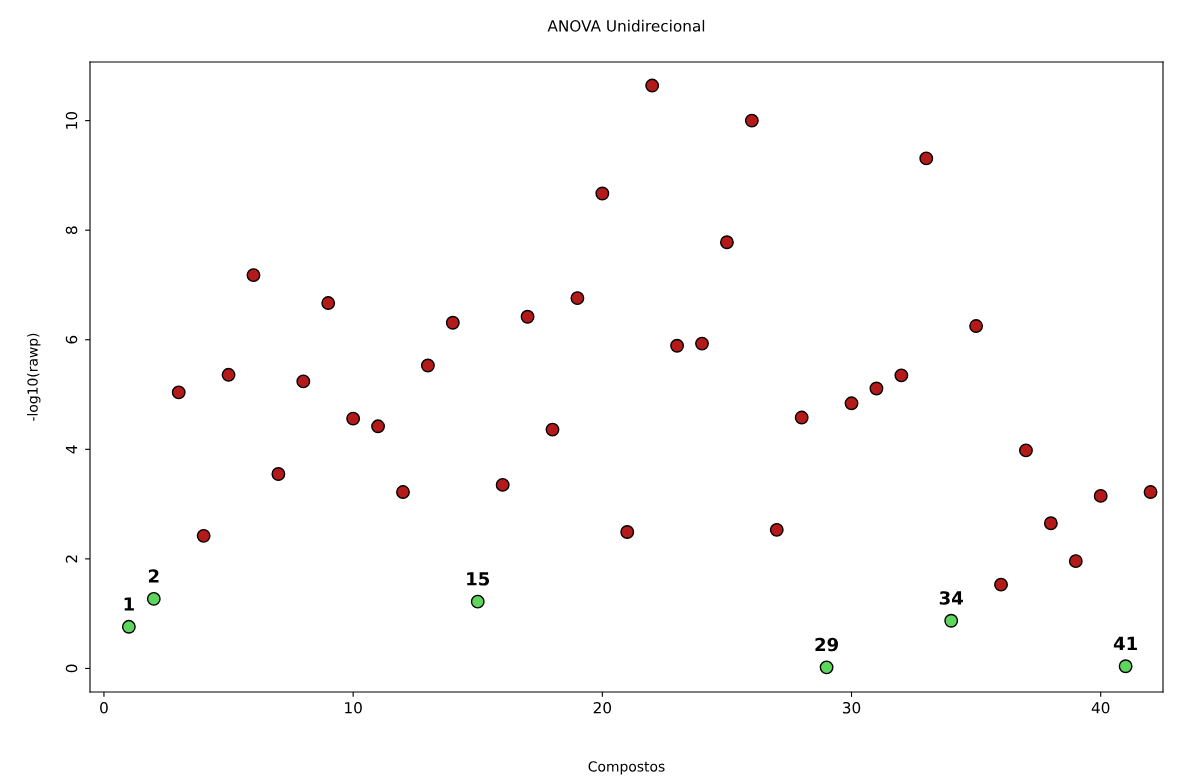  I want to click on y-tick-label: 8, so click(71, 230).